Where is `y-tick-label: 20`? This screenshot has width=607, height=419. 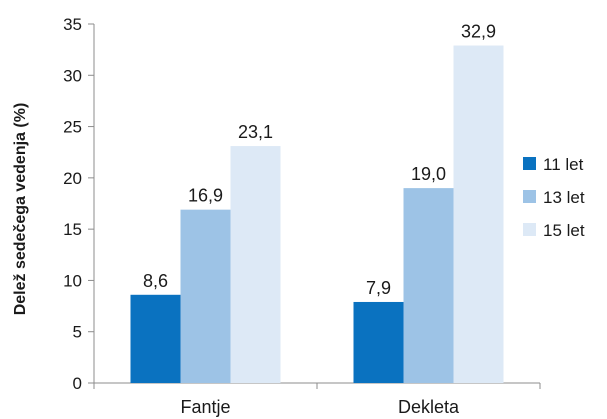 y-tick-label: 20 is located at coordinates (72, 178).